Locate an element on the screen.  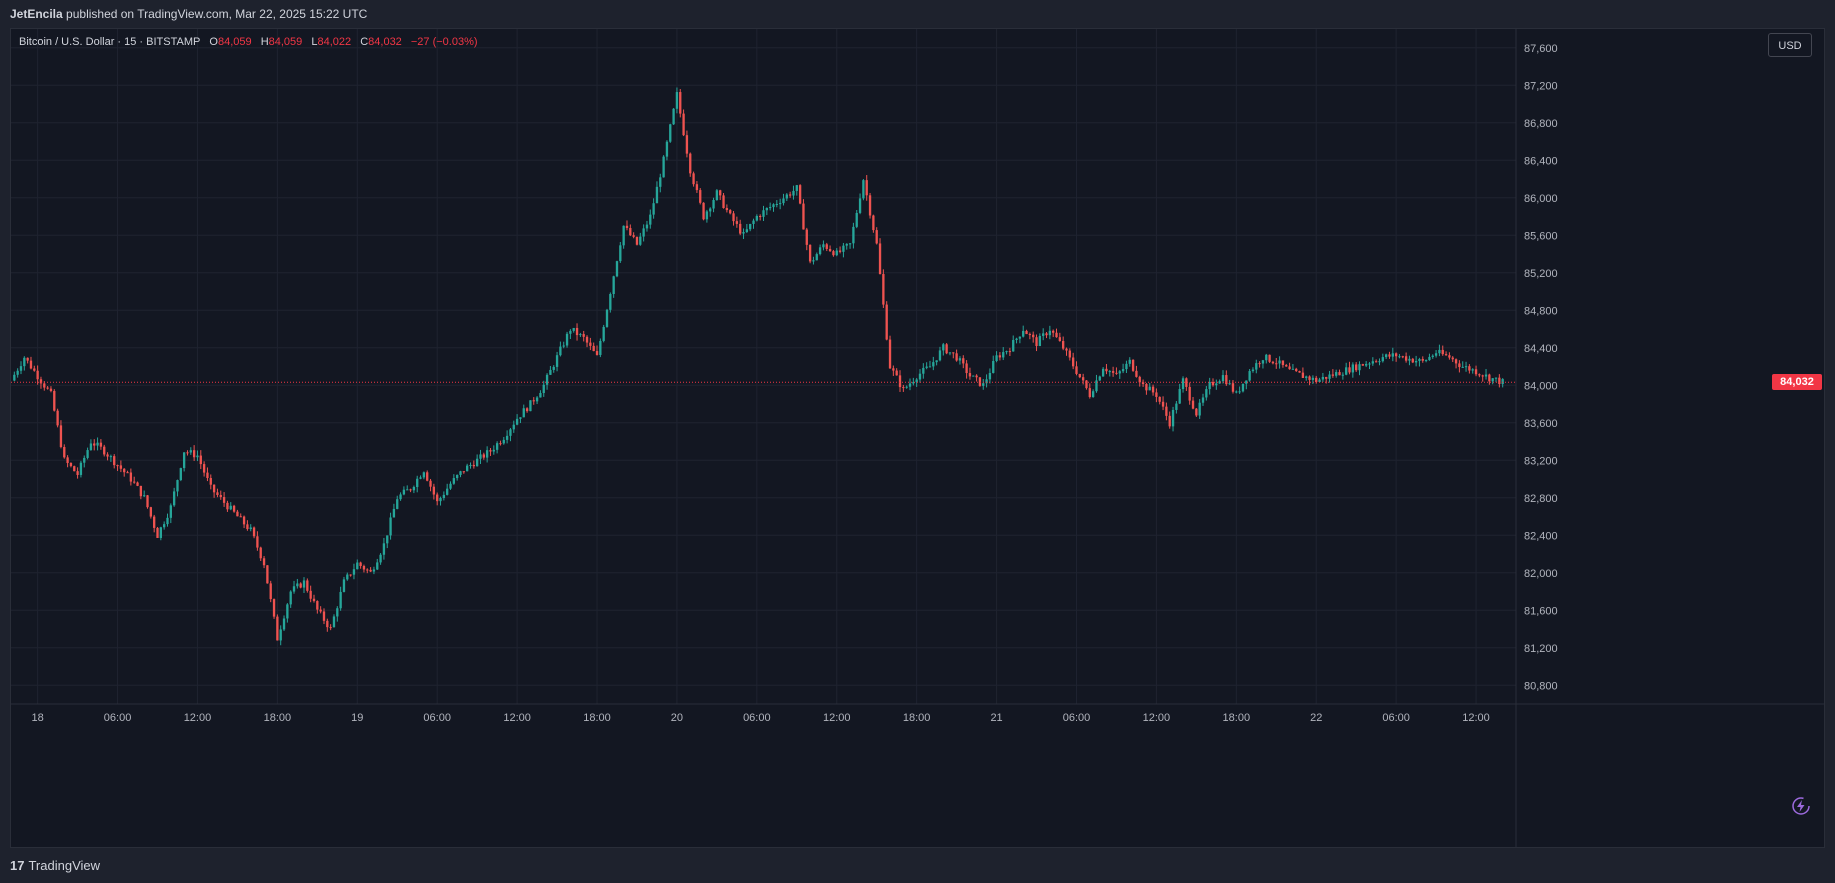
currency-button: USD is located at coordinates (1790, 45).